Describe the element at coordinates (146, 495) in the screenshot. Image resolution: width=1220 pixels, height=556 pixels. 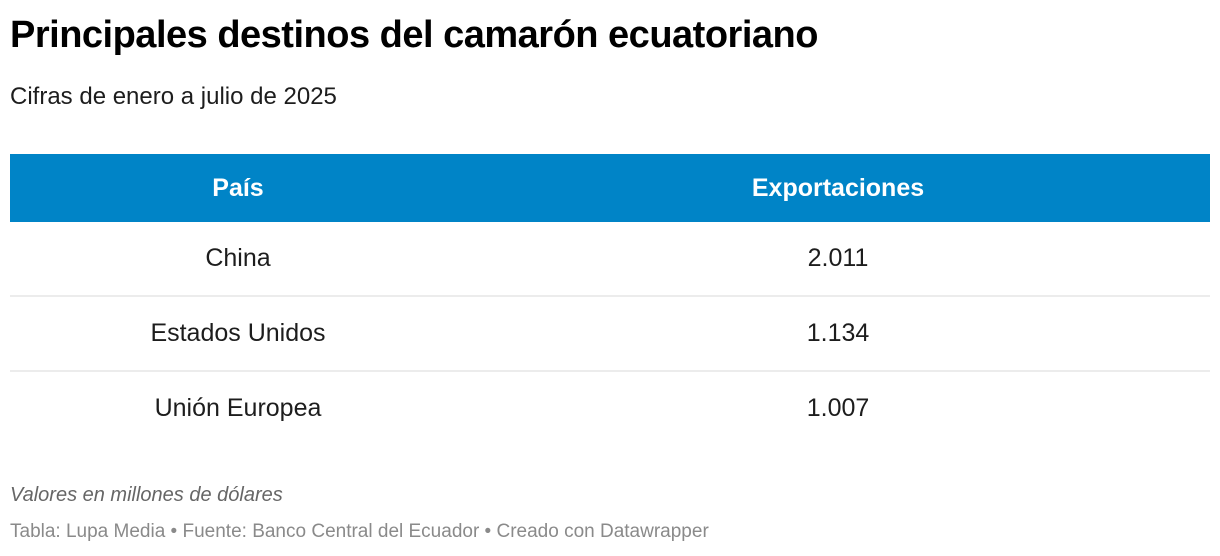
I see `units-note: Valores en millones de dólares` at that location.